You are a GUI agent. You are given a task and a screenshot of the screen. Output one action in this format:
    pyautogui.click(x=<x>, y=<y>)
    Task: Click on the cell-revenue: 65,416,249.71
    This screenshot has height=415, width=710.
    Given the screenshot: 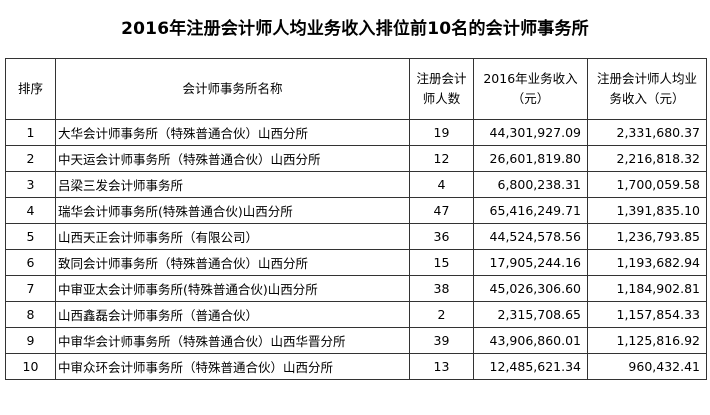 What is the action you would take?
    pyautogui.click(x=530, y=210)
    